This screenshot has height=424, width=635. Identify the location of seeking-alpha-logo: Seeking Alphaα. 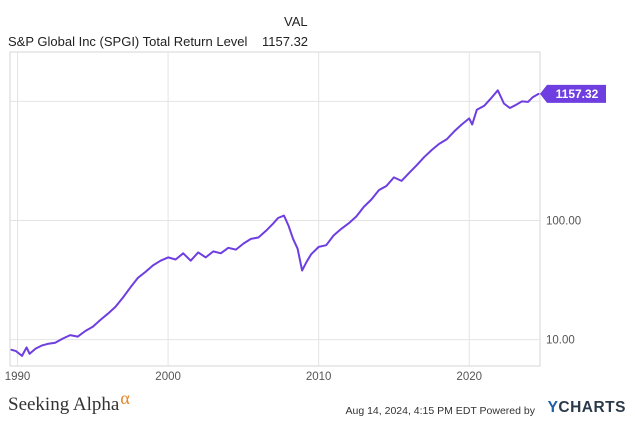
(69, 402).